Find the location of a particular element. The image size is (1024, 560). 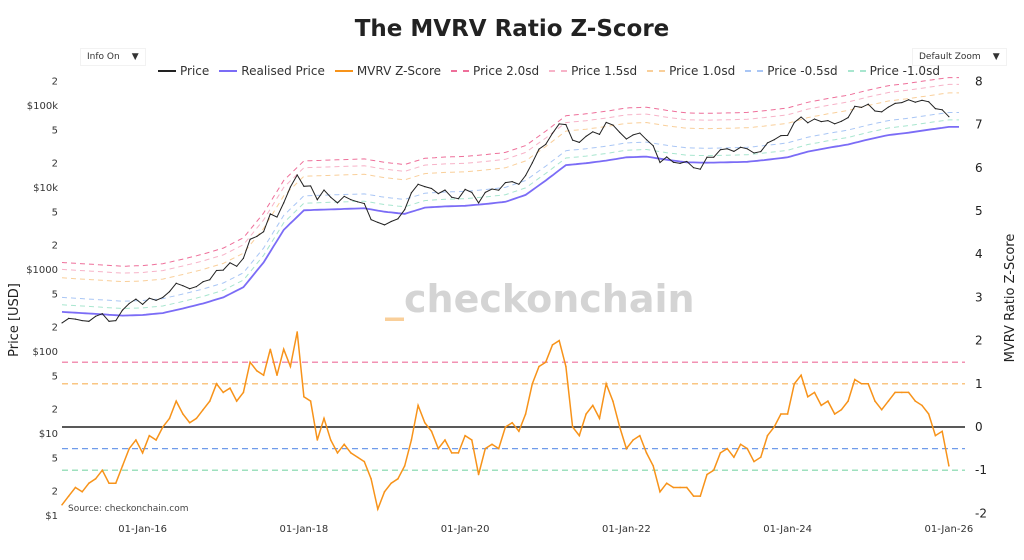

legend-label: Price is located at coordinates (195, 71).